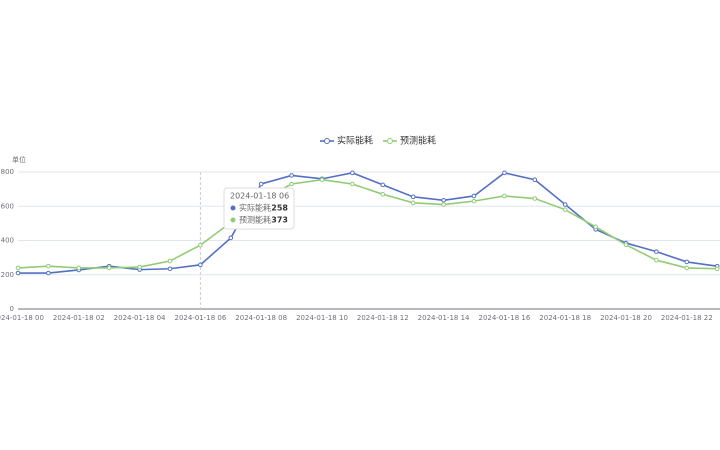  I want to click on x-tick-label: 2024-01-18 16, so click(504, 318).